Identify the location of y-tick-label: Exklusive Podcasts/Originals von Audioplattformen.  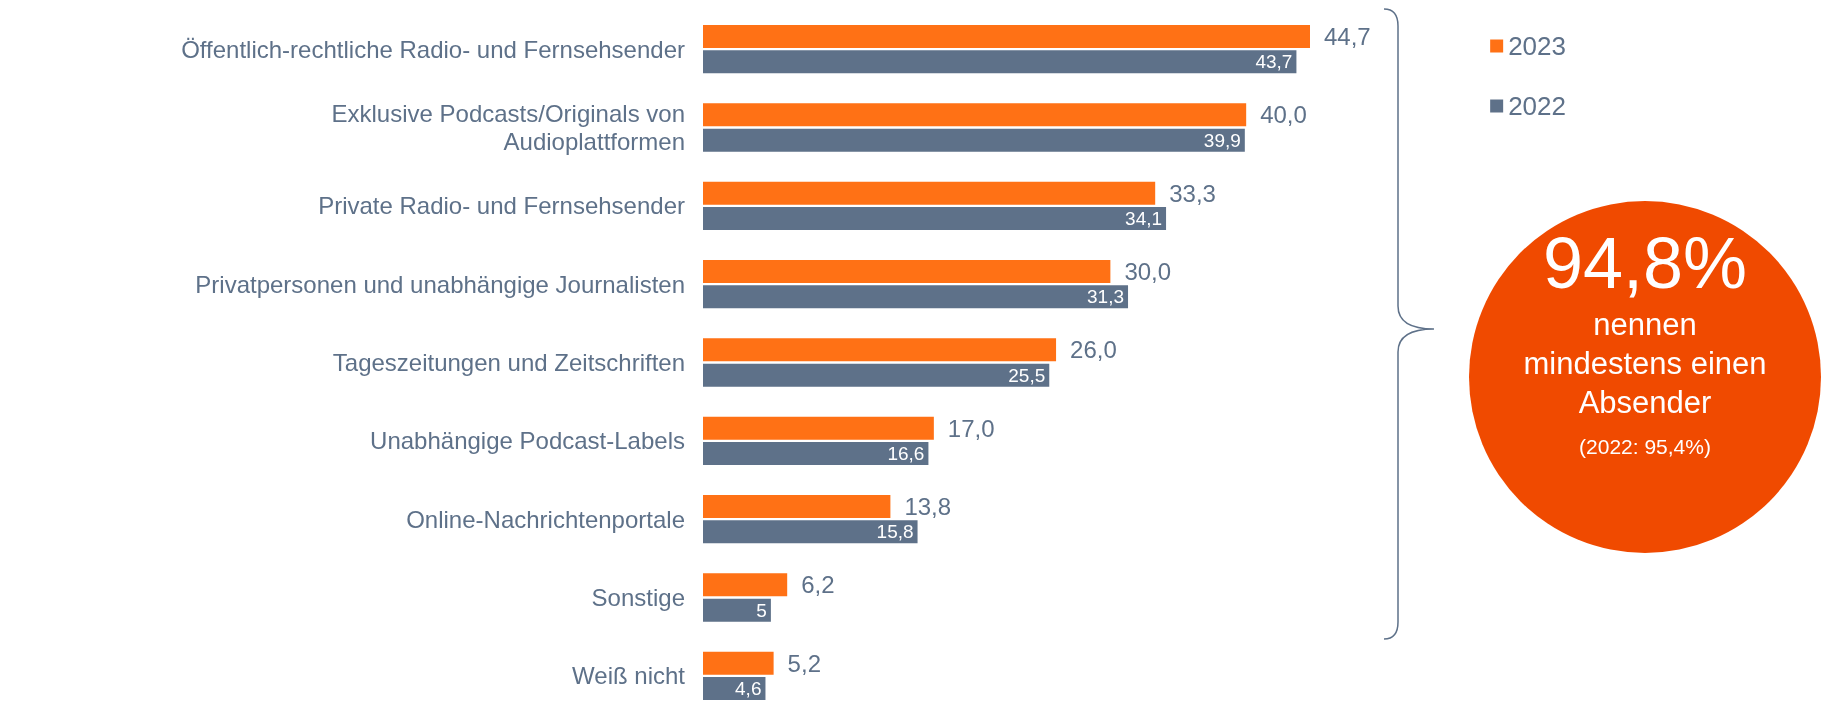
(508, 127).